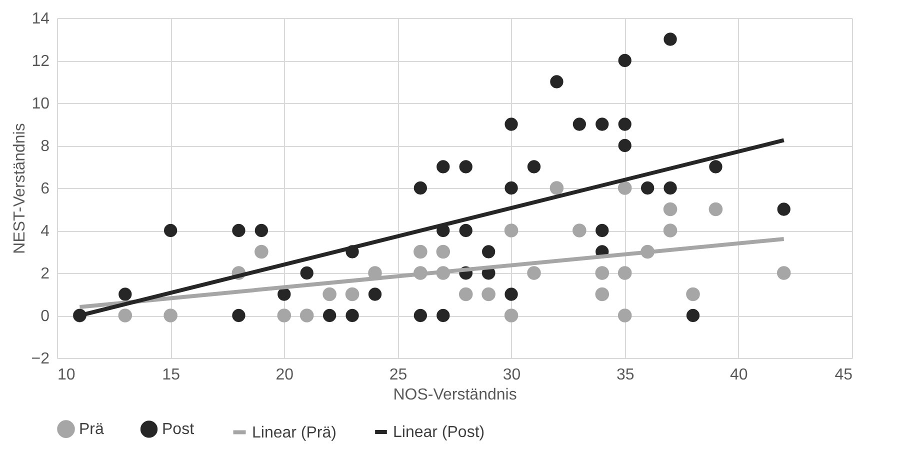  I want to click on x-tick-label: 15, so click(171, 375).